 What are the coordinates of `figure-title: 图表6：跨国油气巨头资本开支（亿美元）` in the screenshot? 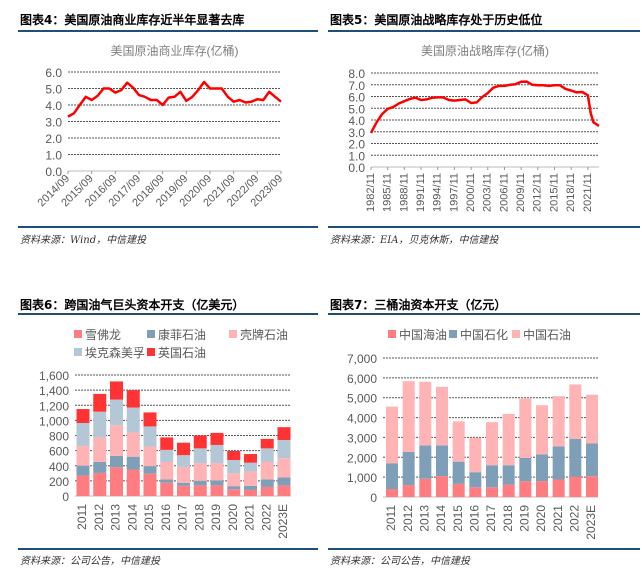 It's located at (132, 304).